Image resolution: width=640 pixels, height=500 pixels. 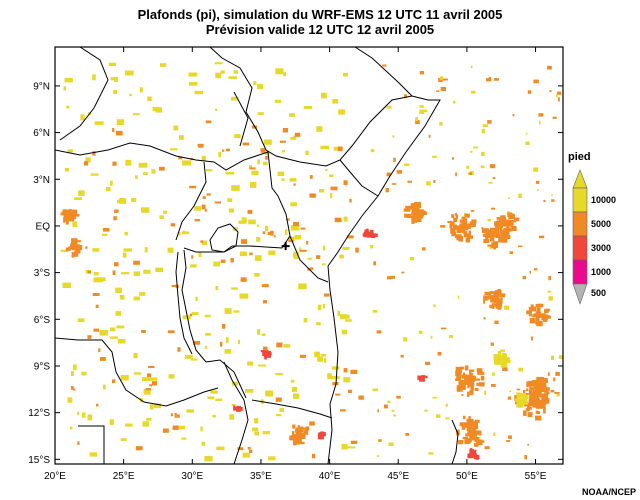 I want to click on kenya-somalia-border, so click(x=359, y=178).